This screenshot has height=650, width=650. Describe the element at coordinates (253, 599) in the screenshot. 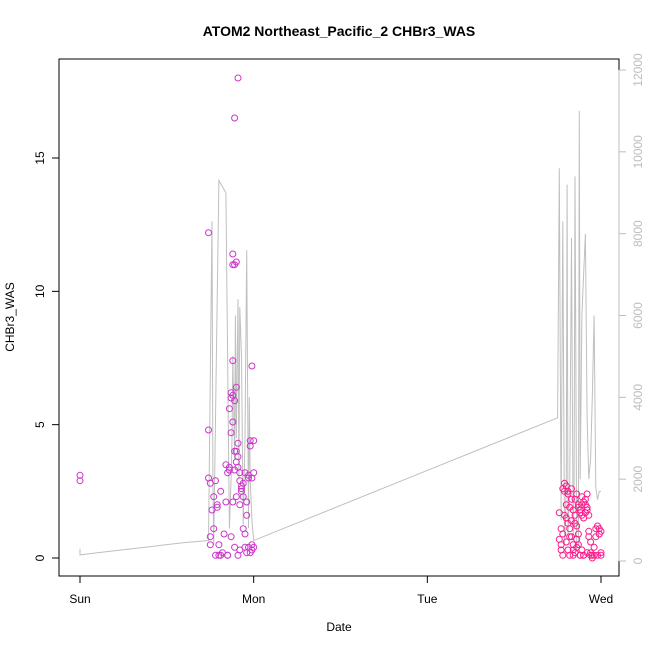

I see `x-tick-label: Mon` at that location.